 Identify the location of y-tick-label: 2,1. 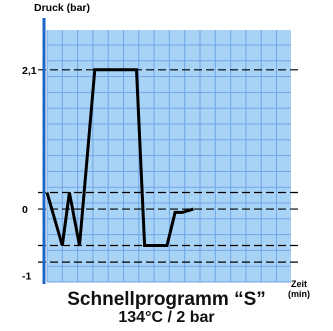
(29, 71).